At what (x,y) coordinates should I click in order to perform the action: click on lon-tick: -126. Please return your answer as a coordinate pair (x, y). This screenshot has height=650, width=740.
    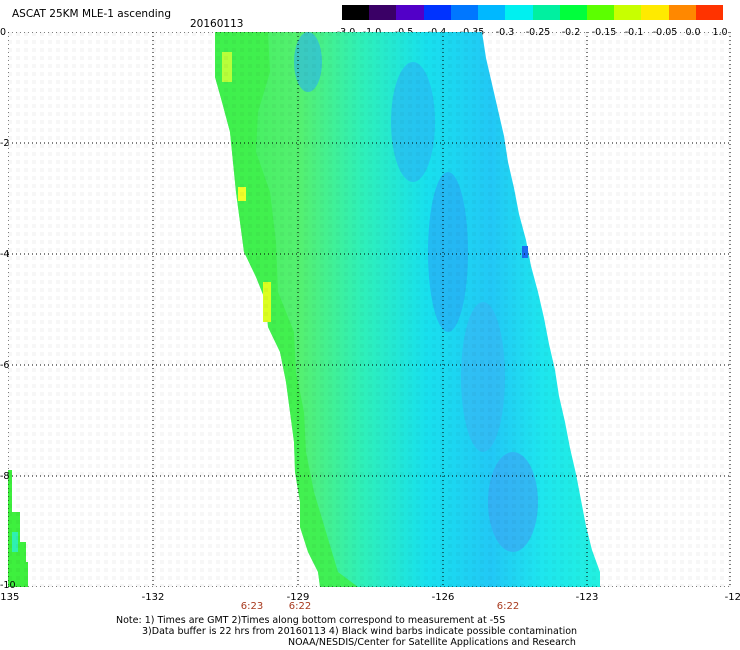
    Looking at the image, I should click on (443, 597).